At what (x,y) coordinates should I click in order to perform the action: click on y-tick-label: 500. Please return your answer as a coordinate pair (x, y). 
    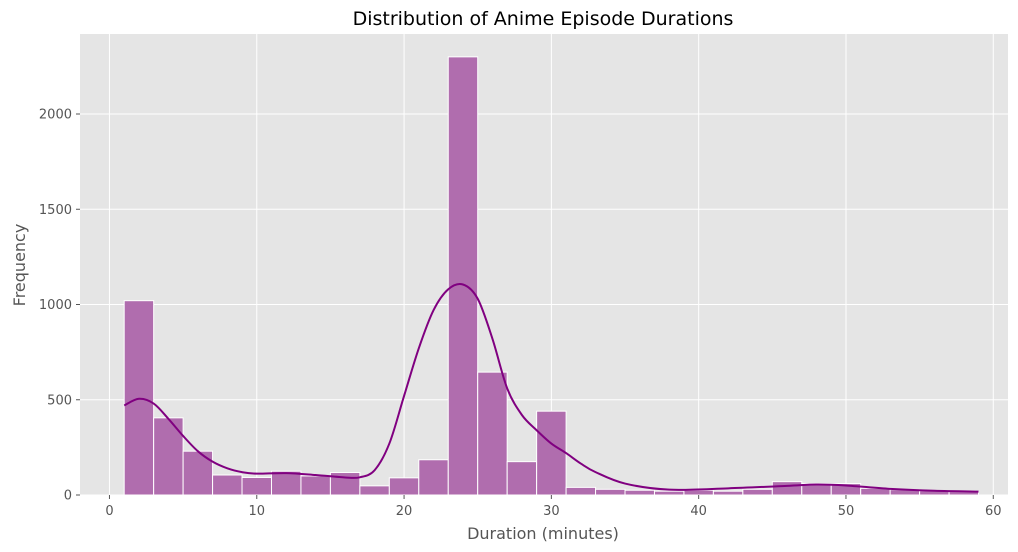
    Looking at the image, I should click on (59, 400).